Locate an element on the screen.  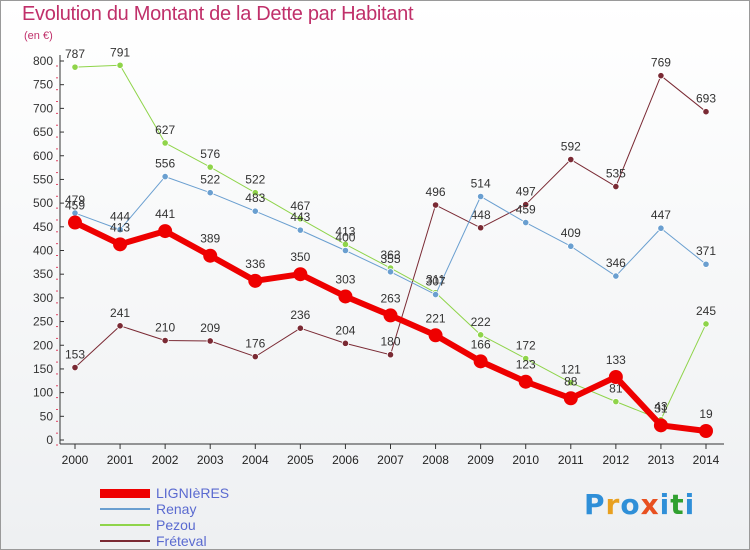
data-label: 627 is located at coordinates (165, 130).